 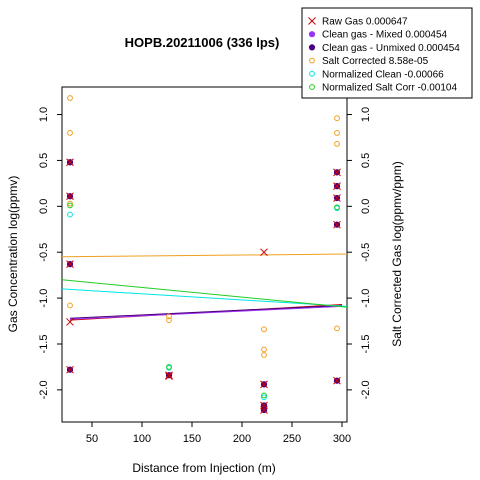 What do you see at coordinates (218, 433) in the screenshot?
I see `bottom-axis: 50 100 150 200 250 300` at bounding box center [218, 433].